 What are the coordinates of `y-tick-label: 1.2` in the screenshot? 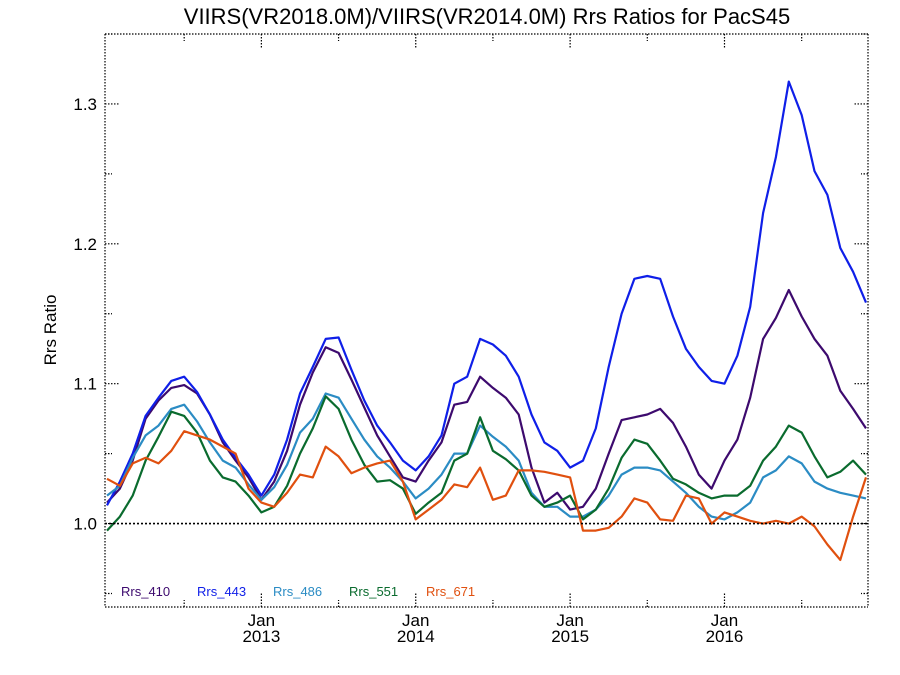 It's located at (85, 244).